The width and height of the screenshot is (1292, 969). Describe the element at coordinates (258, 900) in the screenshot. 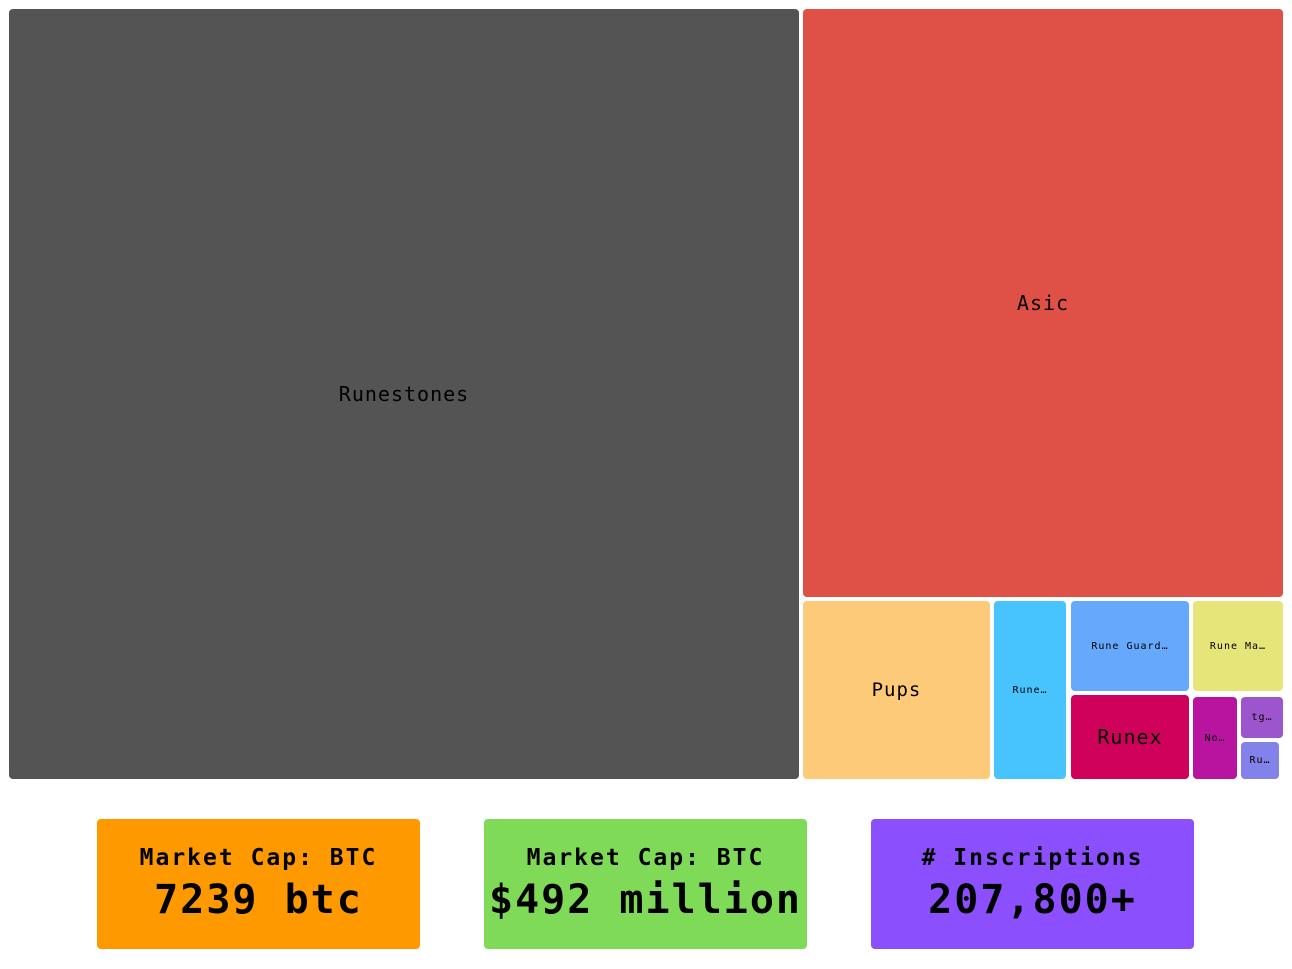

I see `stat-value: 7239 btc` at that location.